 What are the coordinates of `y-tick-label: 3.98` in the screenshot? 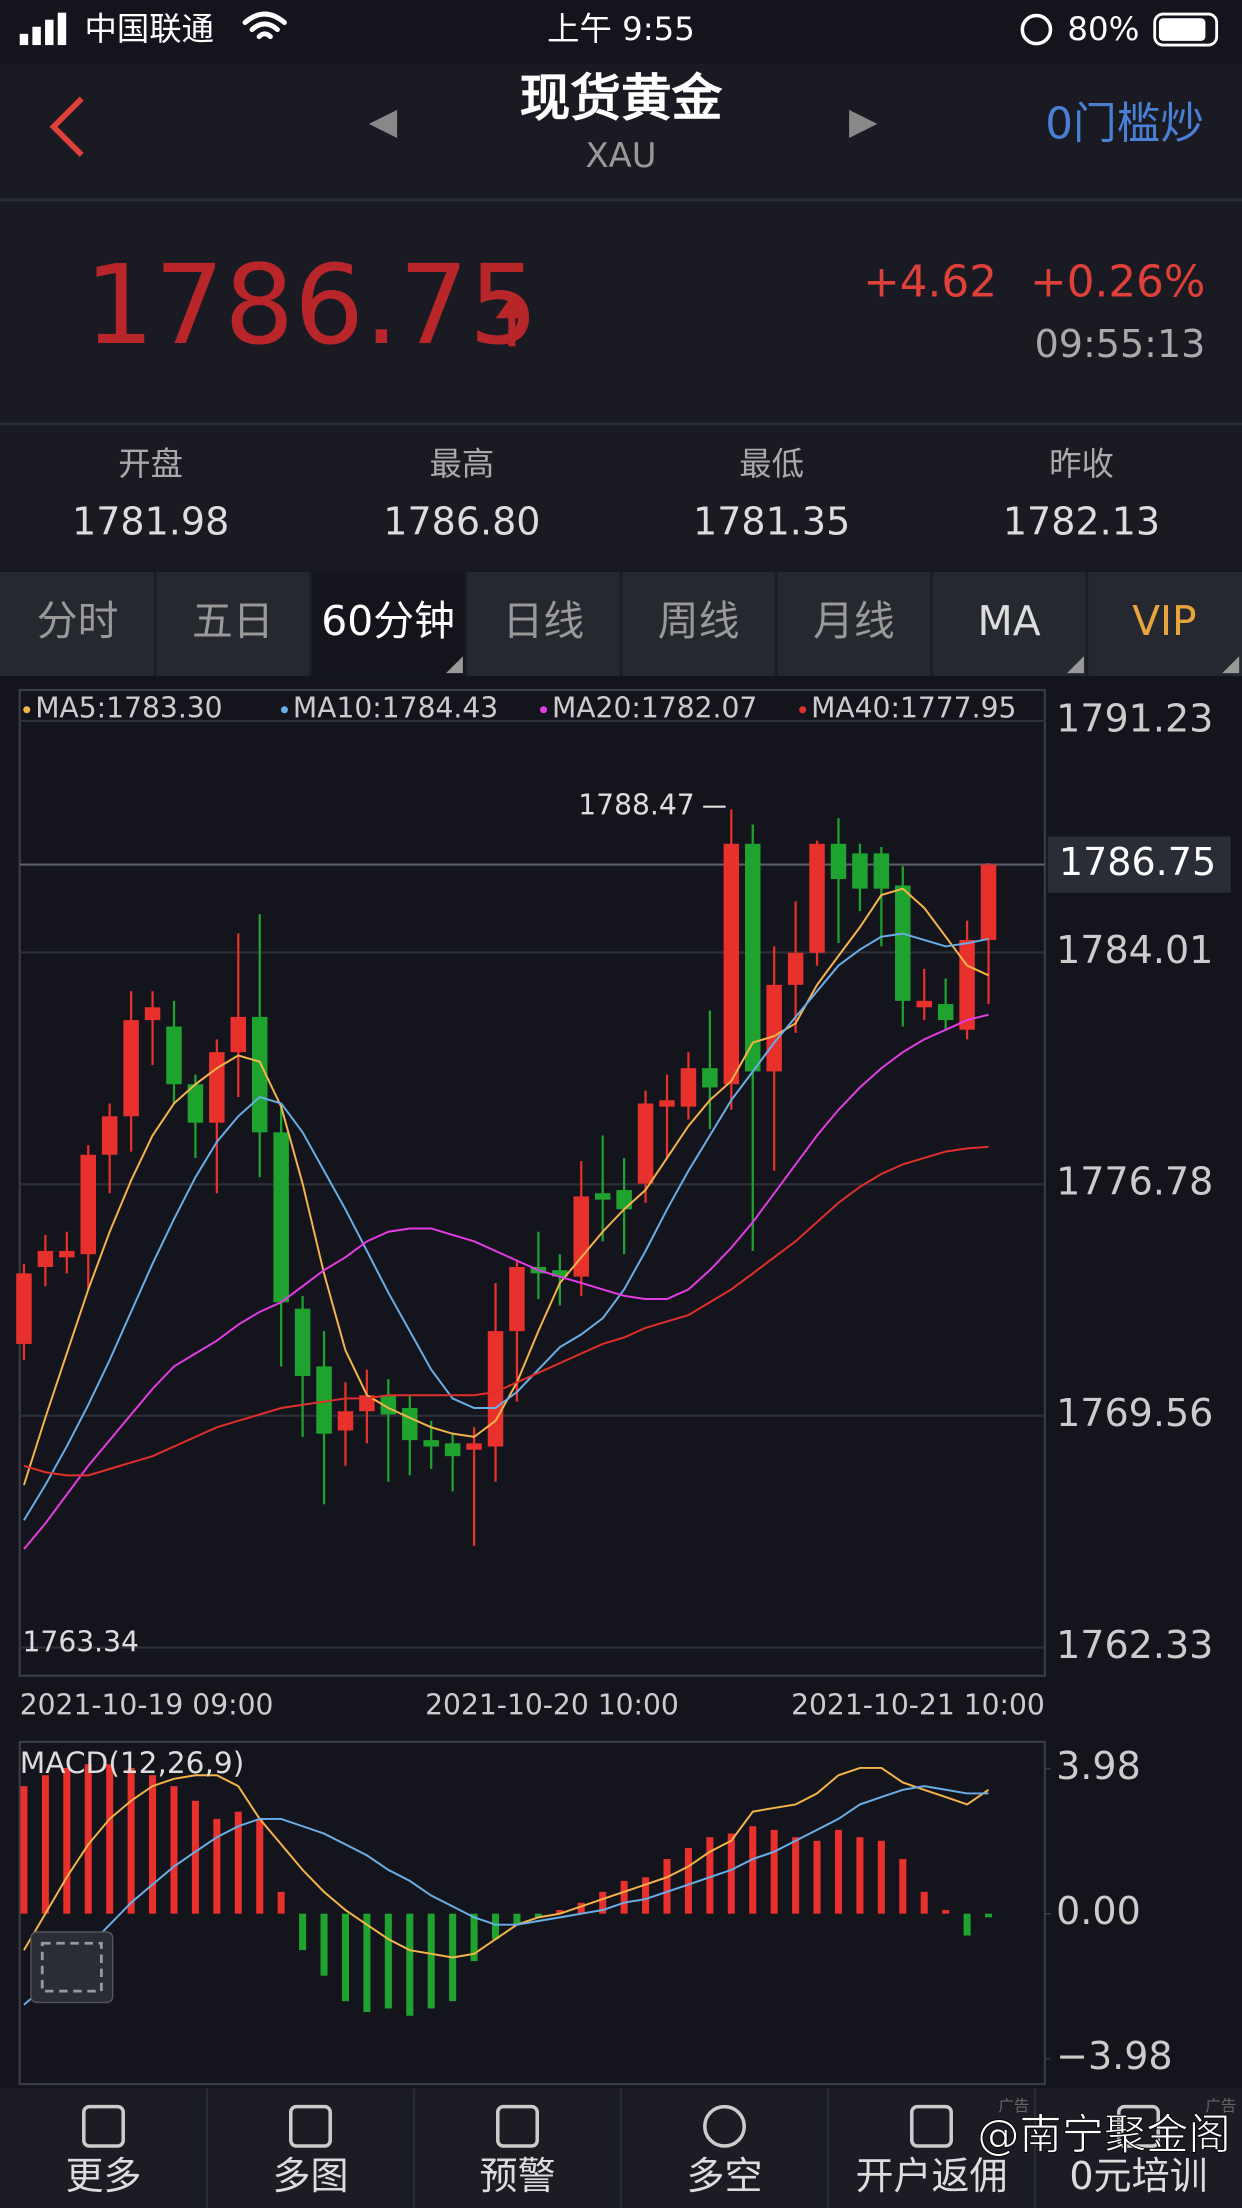 It's located at (1098, 1766).